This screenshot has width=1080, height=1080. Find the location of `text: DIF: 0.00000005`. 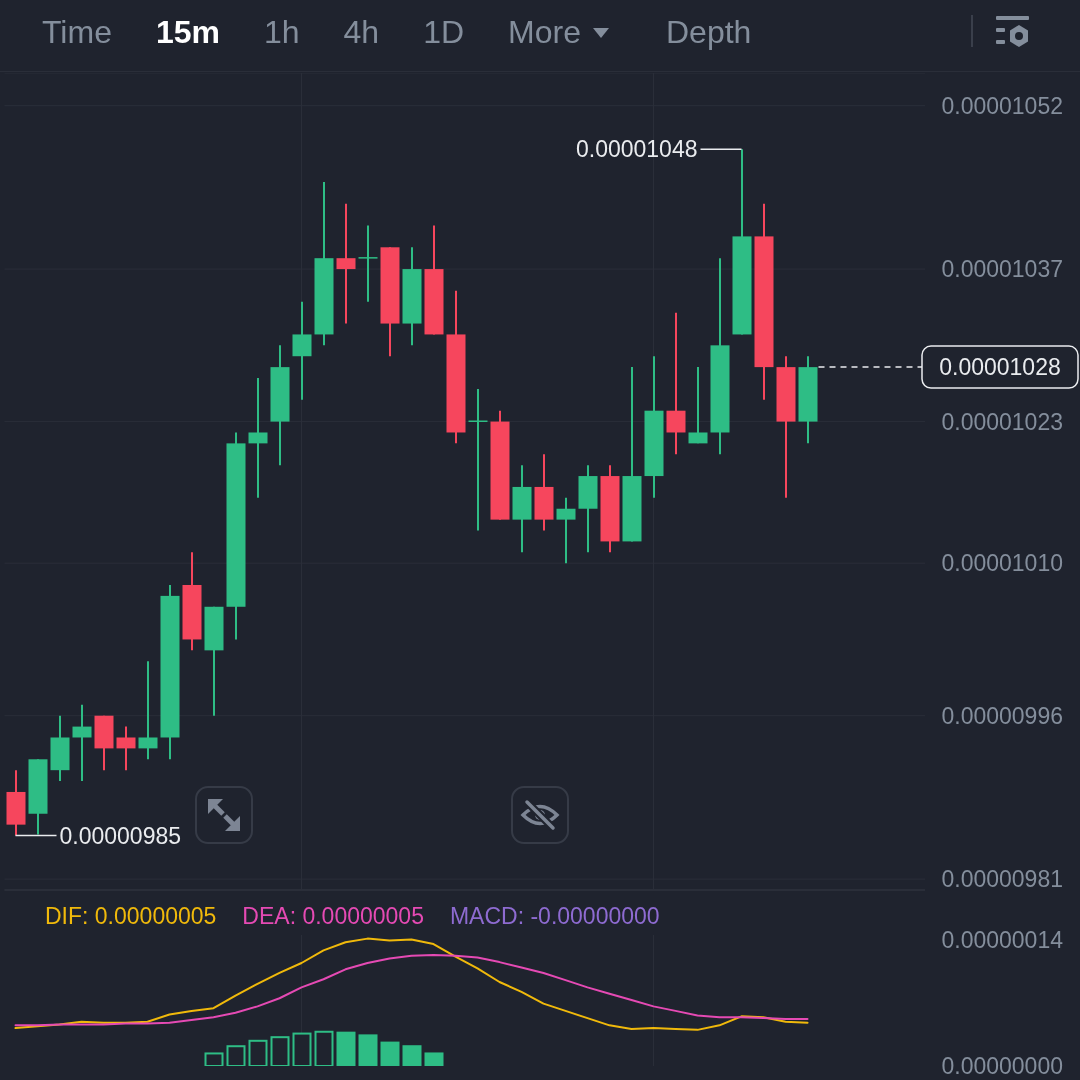

text: DIF: 0.00000005 is located at coordinates (131, 916).